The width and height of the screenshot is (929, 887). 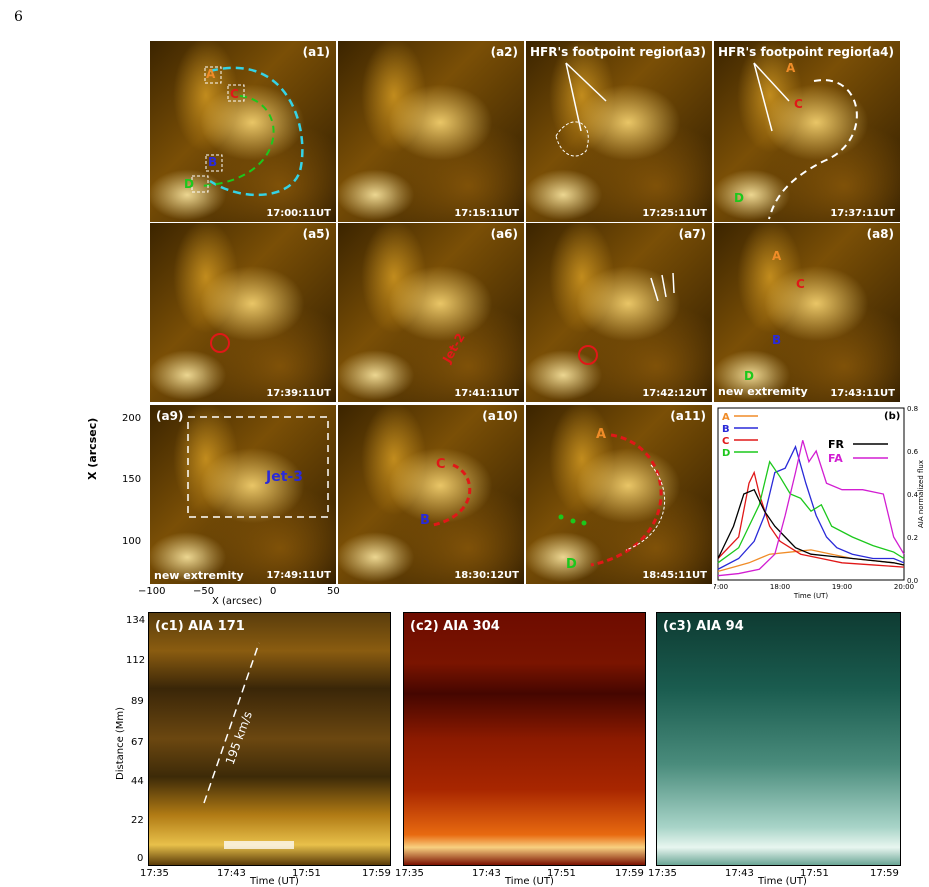 What do you see at coordinates (780, 587) in the screenshot?
I see `x-tick-label: 18:00` at bounding box center [780, 587].